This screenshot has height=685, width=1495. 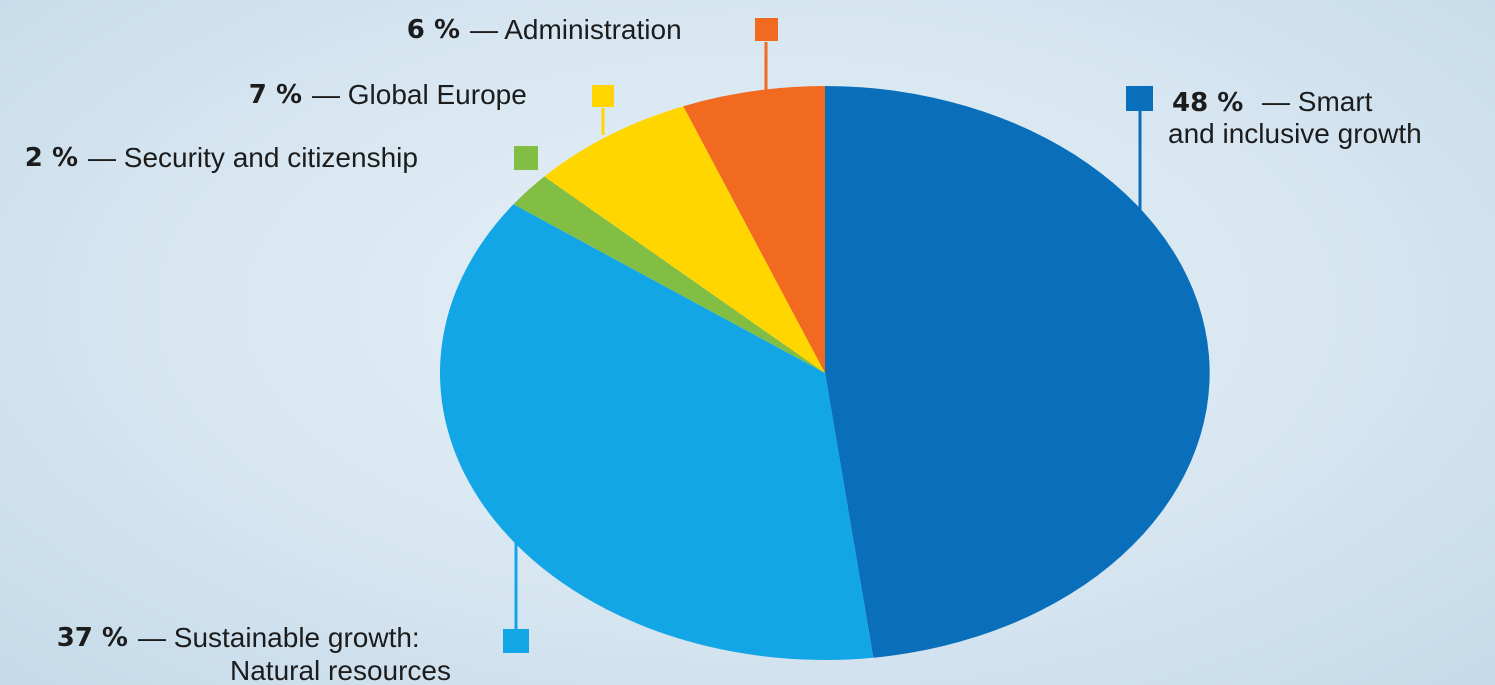 I want to click on marker-administration, so click(x=766, y=29).